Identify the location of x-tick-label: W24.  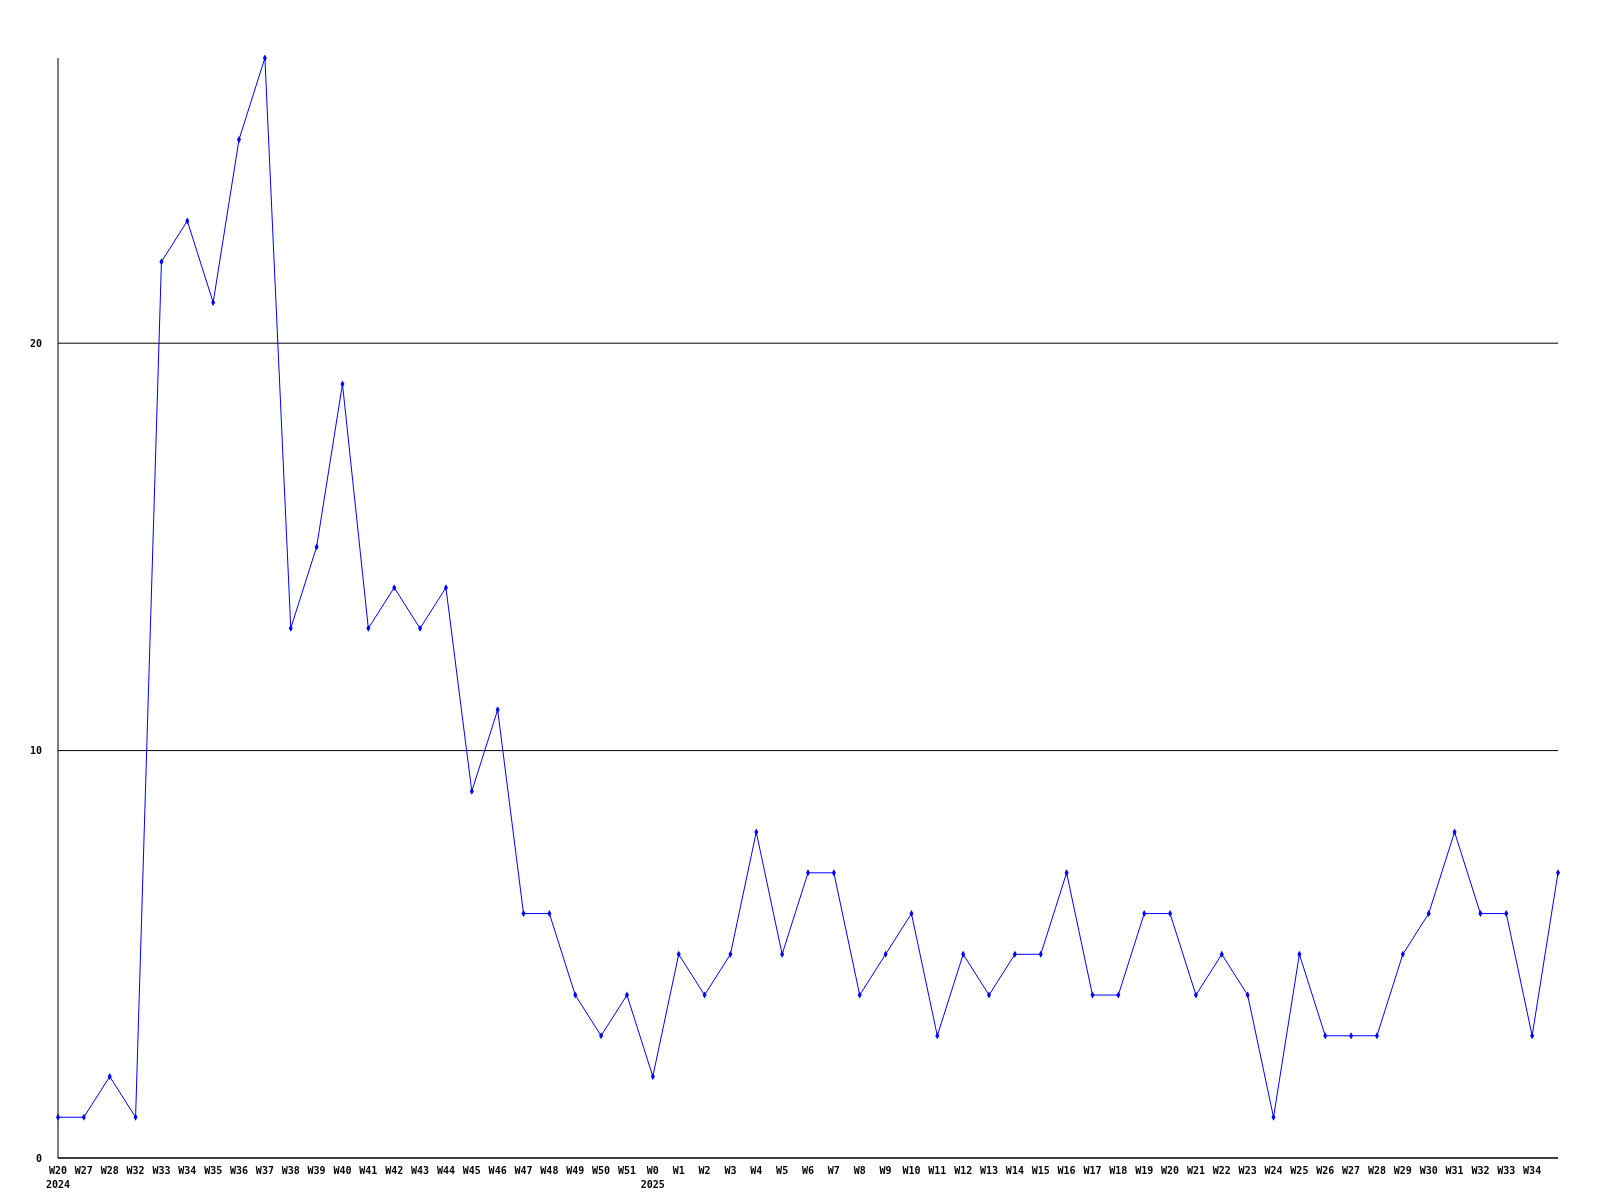
(1273, 1170).